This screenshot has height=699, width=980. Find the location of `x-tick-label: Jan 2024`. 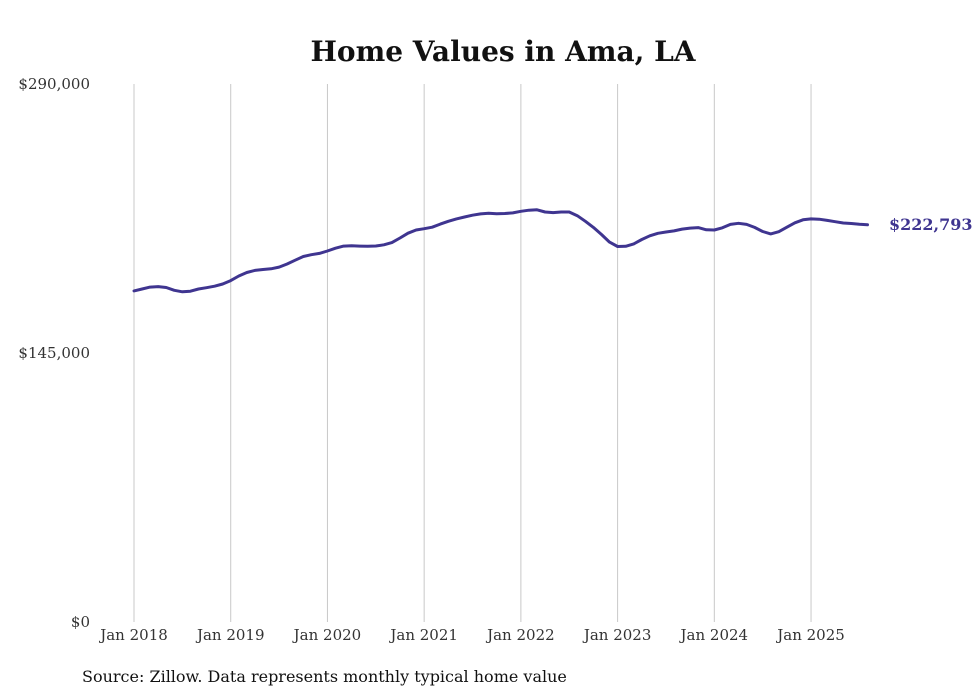

x-tick-label: Jan 2024 is located at coordinates (714, 635).